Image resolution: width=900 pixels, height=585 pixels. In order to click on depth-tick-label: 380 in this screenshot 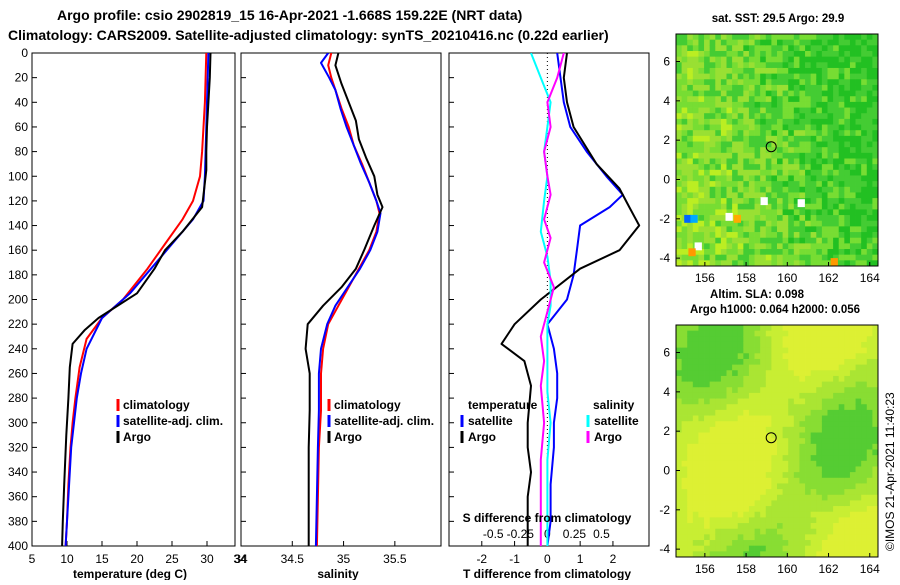, I will do `click(18, 521)`.